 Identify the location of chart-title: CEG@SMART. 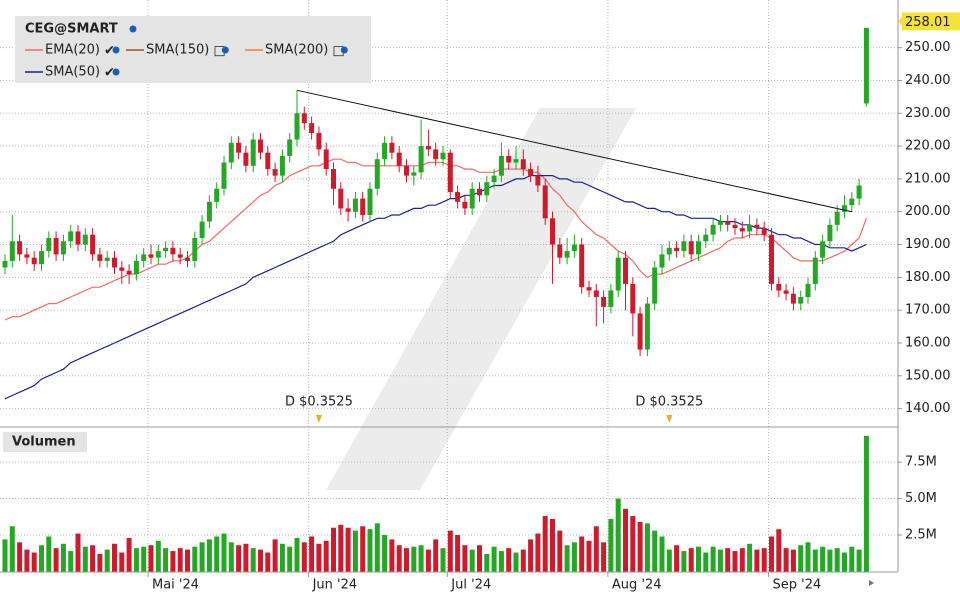
(71, 29).